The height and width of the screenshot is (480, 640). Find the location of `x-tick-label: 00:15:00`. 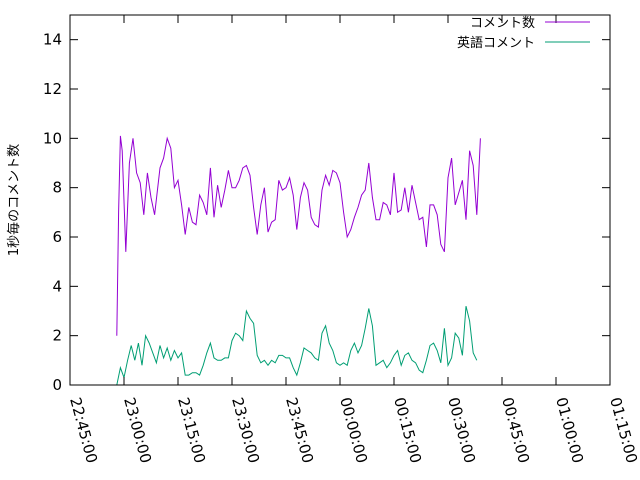

x-tick-label: 00:15:00 is located at coordinates (407, 430).